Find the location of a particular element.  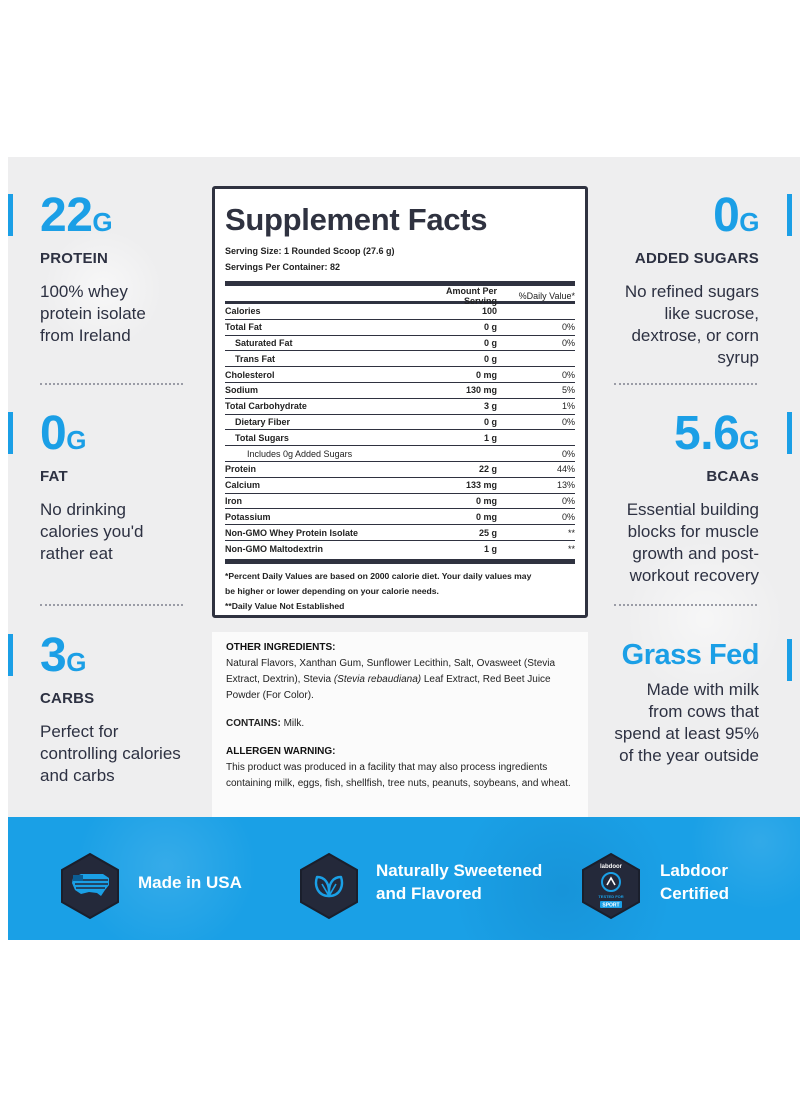

facts-row: Potassium 0 mg 0% is located at coordinates (400, 517).